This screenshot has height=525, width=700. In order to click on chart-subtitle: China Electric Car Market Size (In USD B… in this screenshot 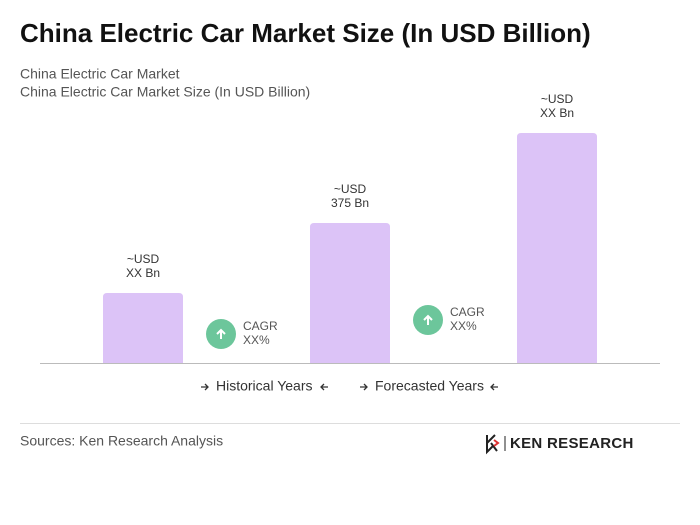, I will do `click(165, 92)`.